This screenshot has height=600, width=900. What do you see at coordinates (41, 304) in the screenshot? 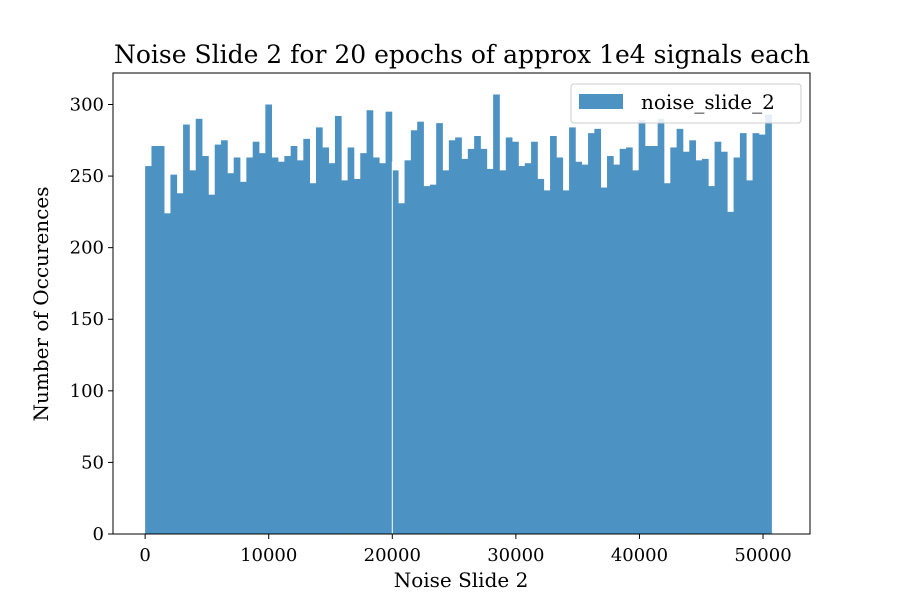
I see `y-axis-label: Number of Occurences` at bounding box center [41, 304].